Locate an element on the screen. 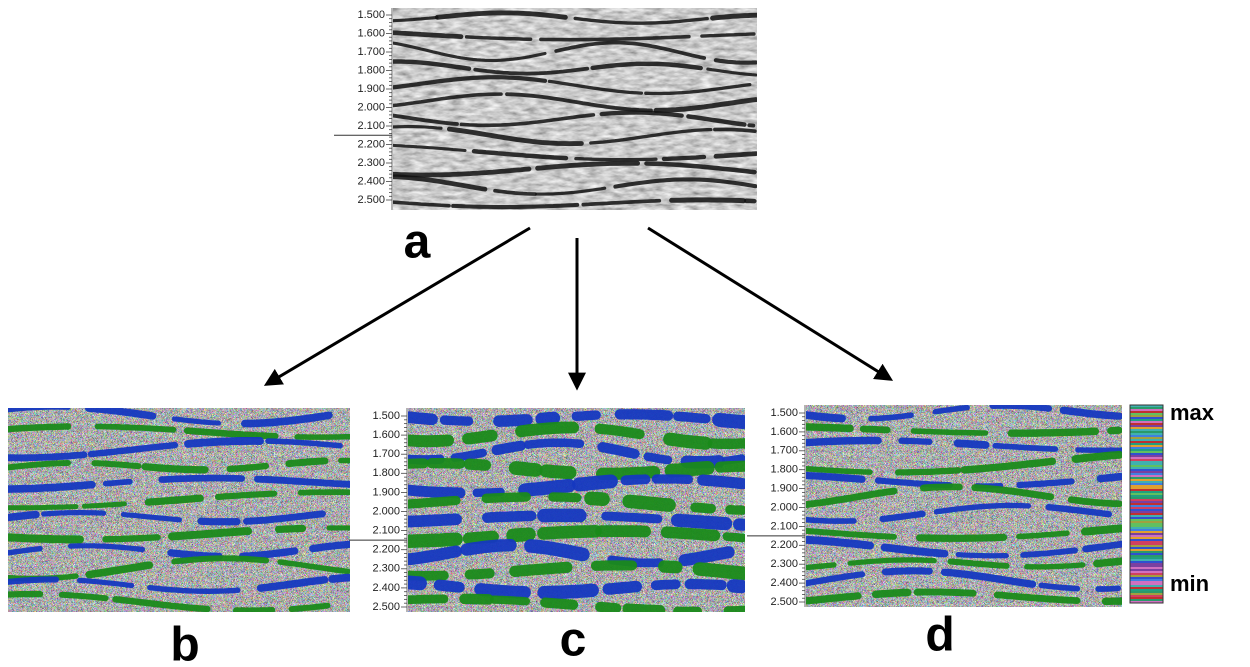  seismic-image is located at coordinates (964, 506).